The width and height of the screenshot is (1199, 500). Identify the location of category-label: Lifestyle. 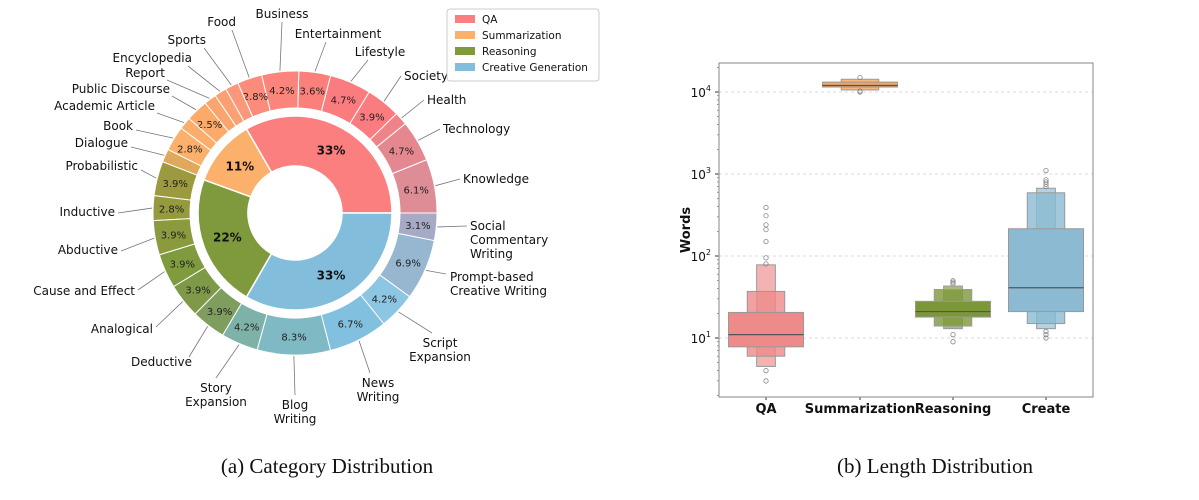
(380, 52).